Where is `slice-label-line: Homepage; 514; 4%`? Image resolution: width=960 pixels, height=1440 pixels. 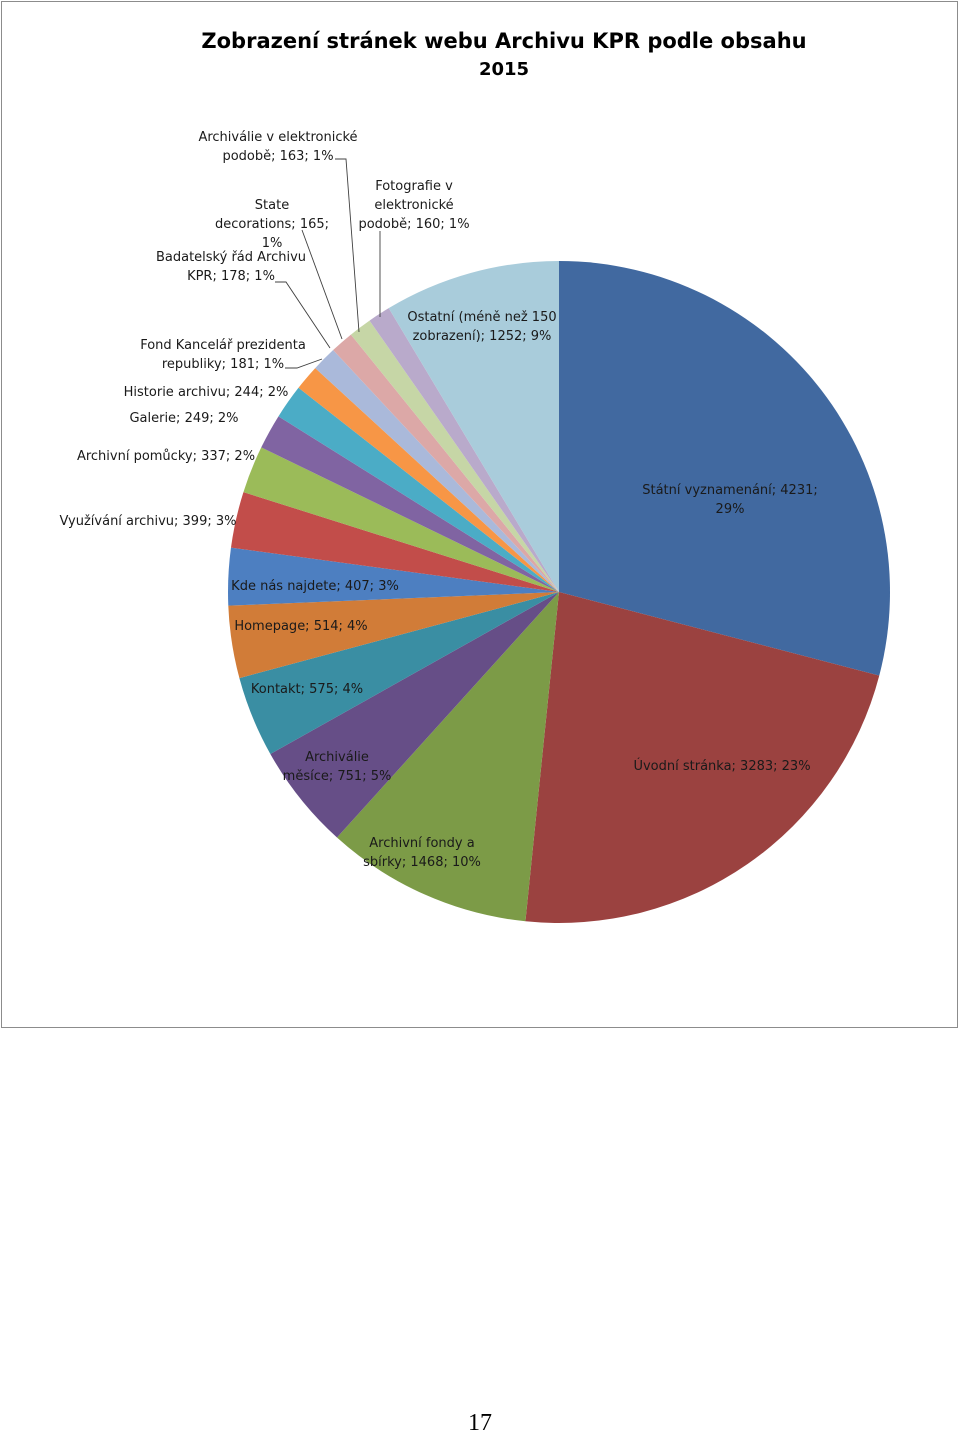 slice-label-line: Homepage; 514; 4% is located at coordinates (300, 626).